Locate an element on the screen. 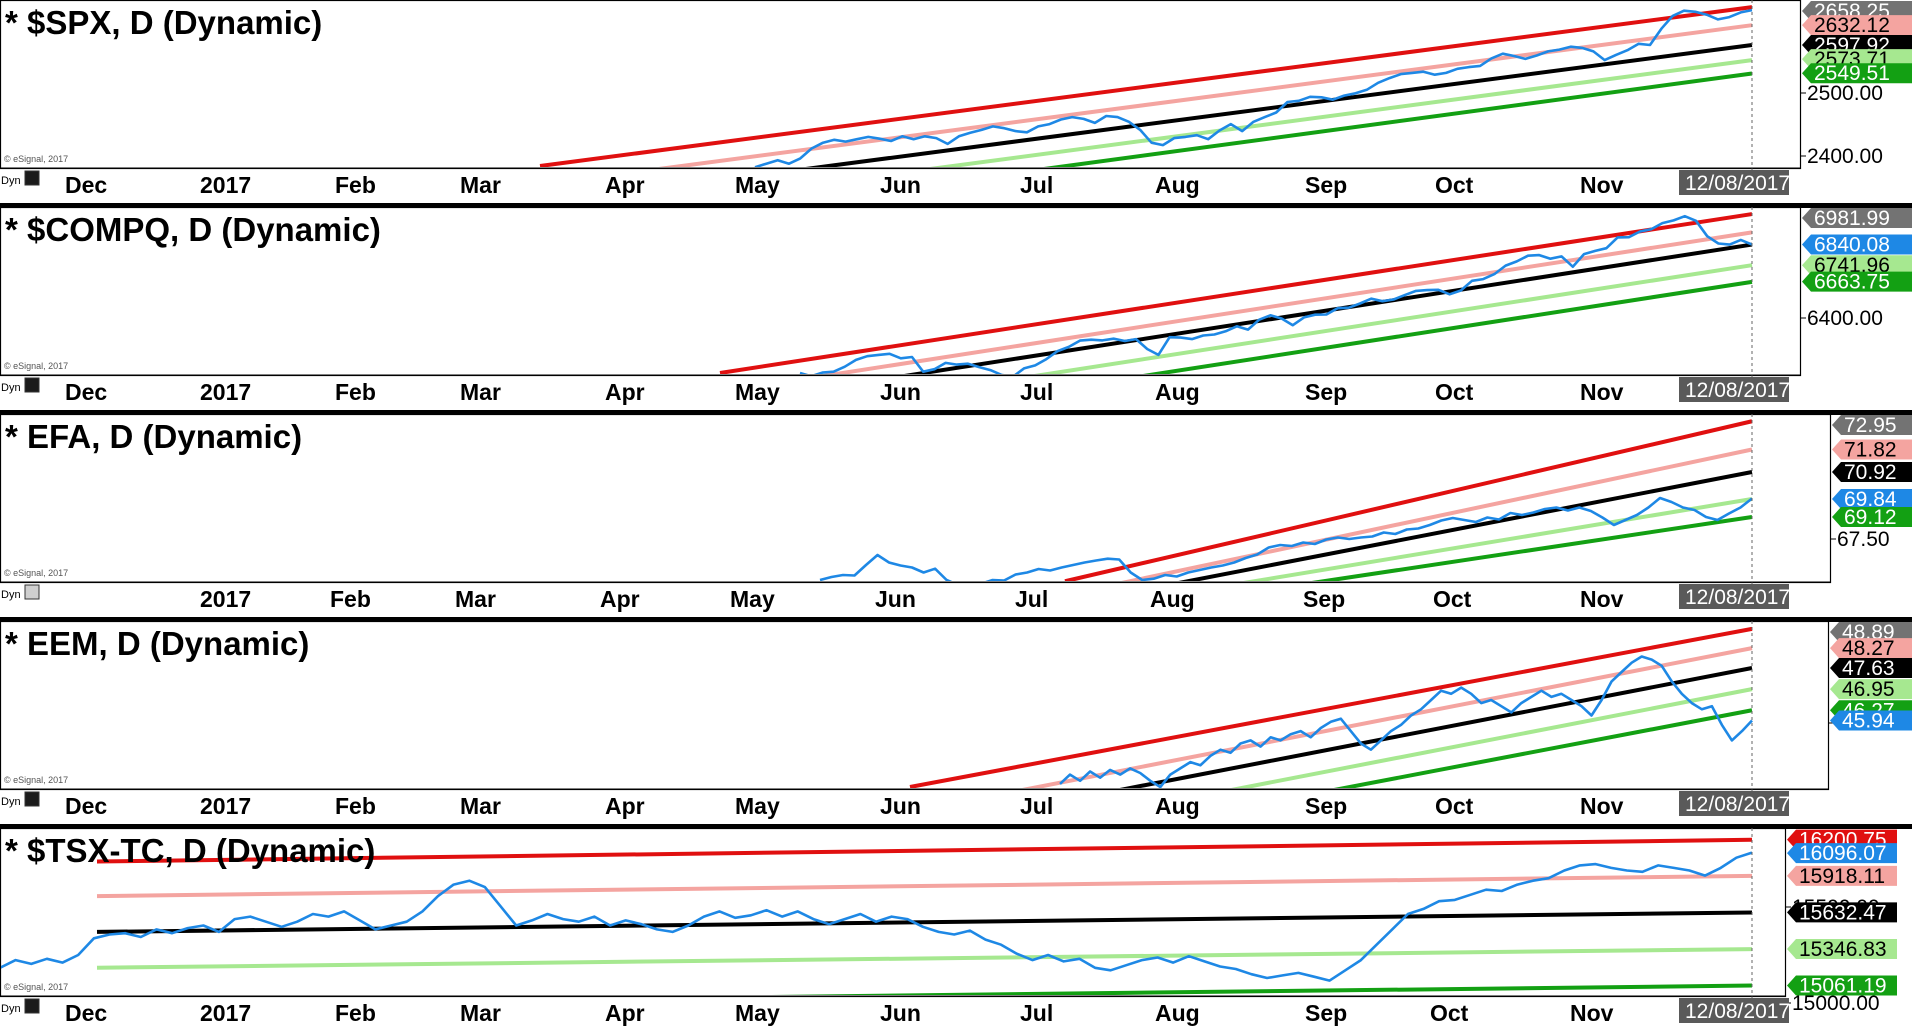 The height and width of the screenshot is (1028, 1912). value-badge: 6981.99 is located at coordinates (1857, 218).